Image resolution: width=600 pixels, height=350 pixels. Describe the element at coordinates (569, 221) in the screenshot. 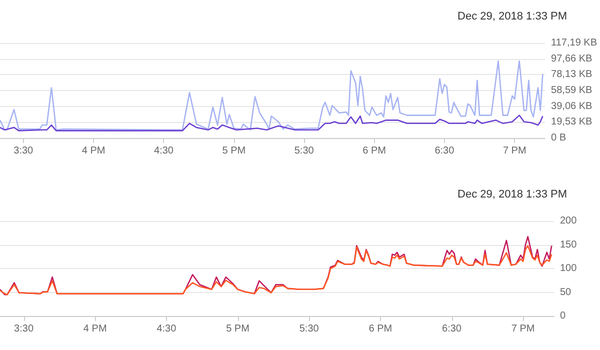

I see `y-tick-label: 200` at that location.